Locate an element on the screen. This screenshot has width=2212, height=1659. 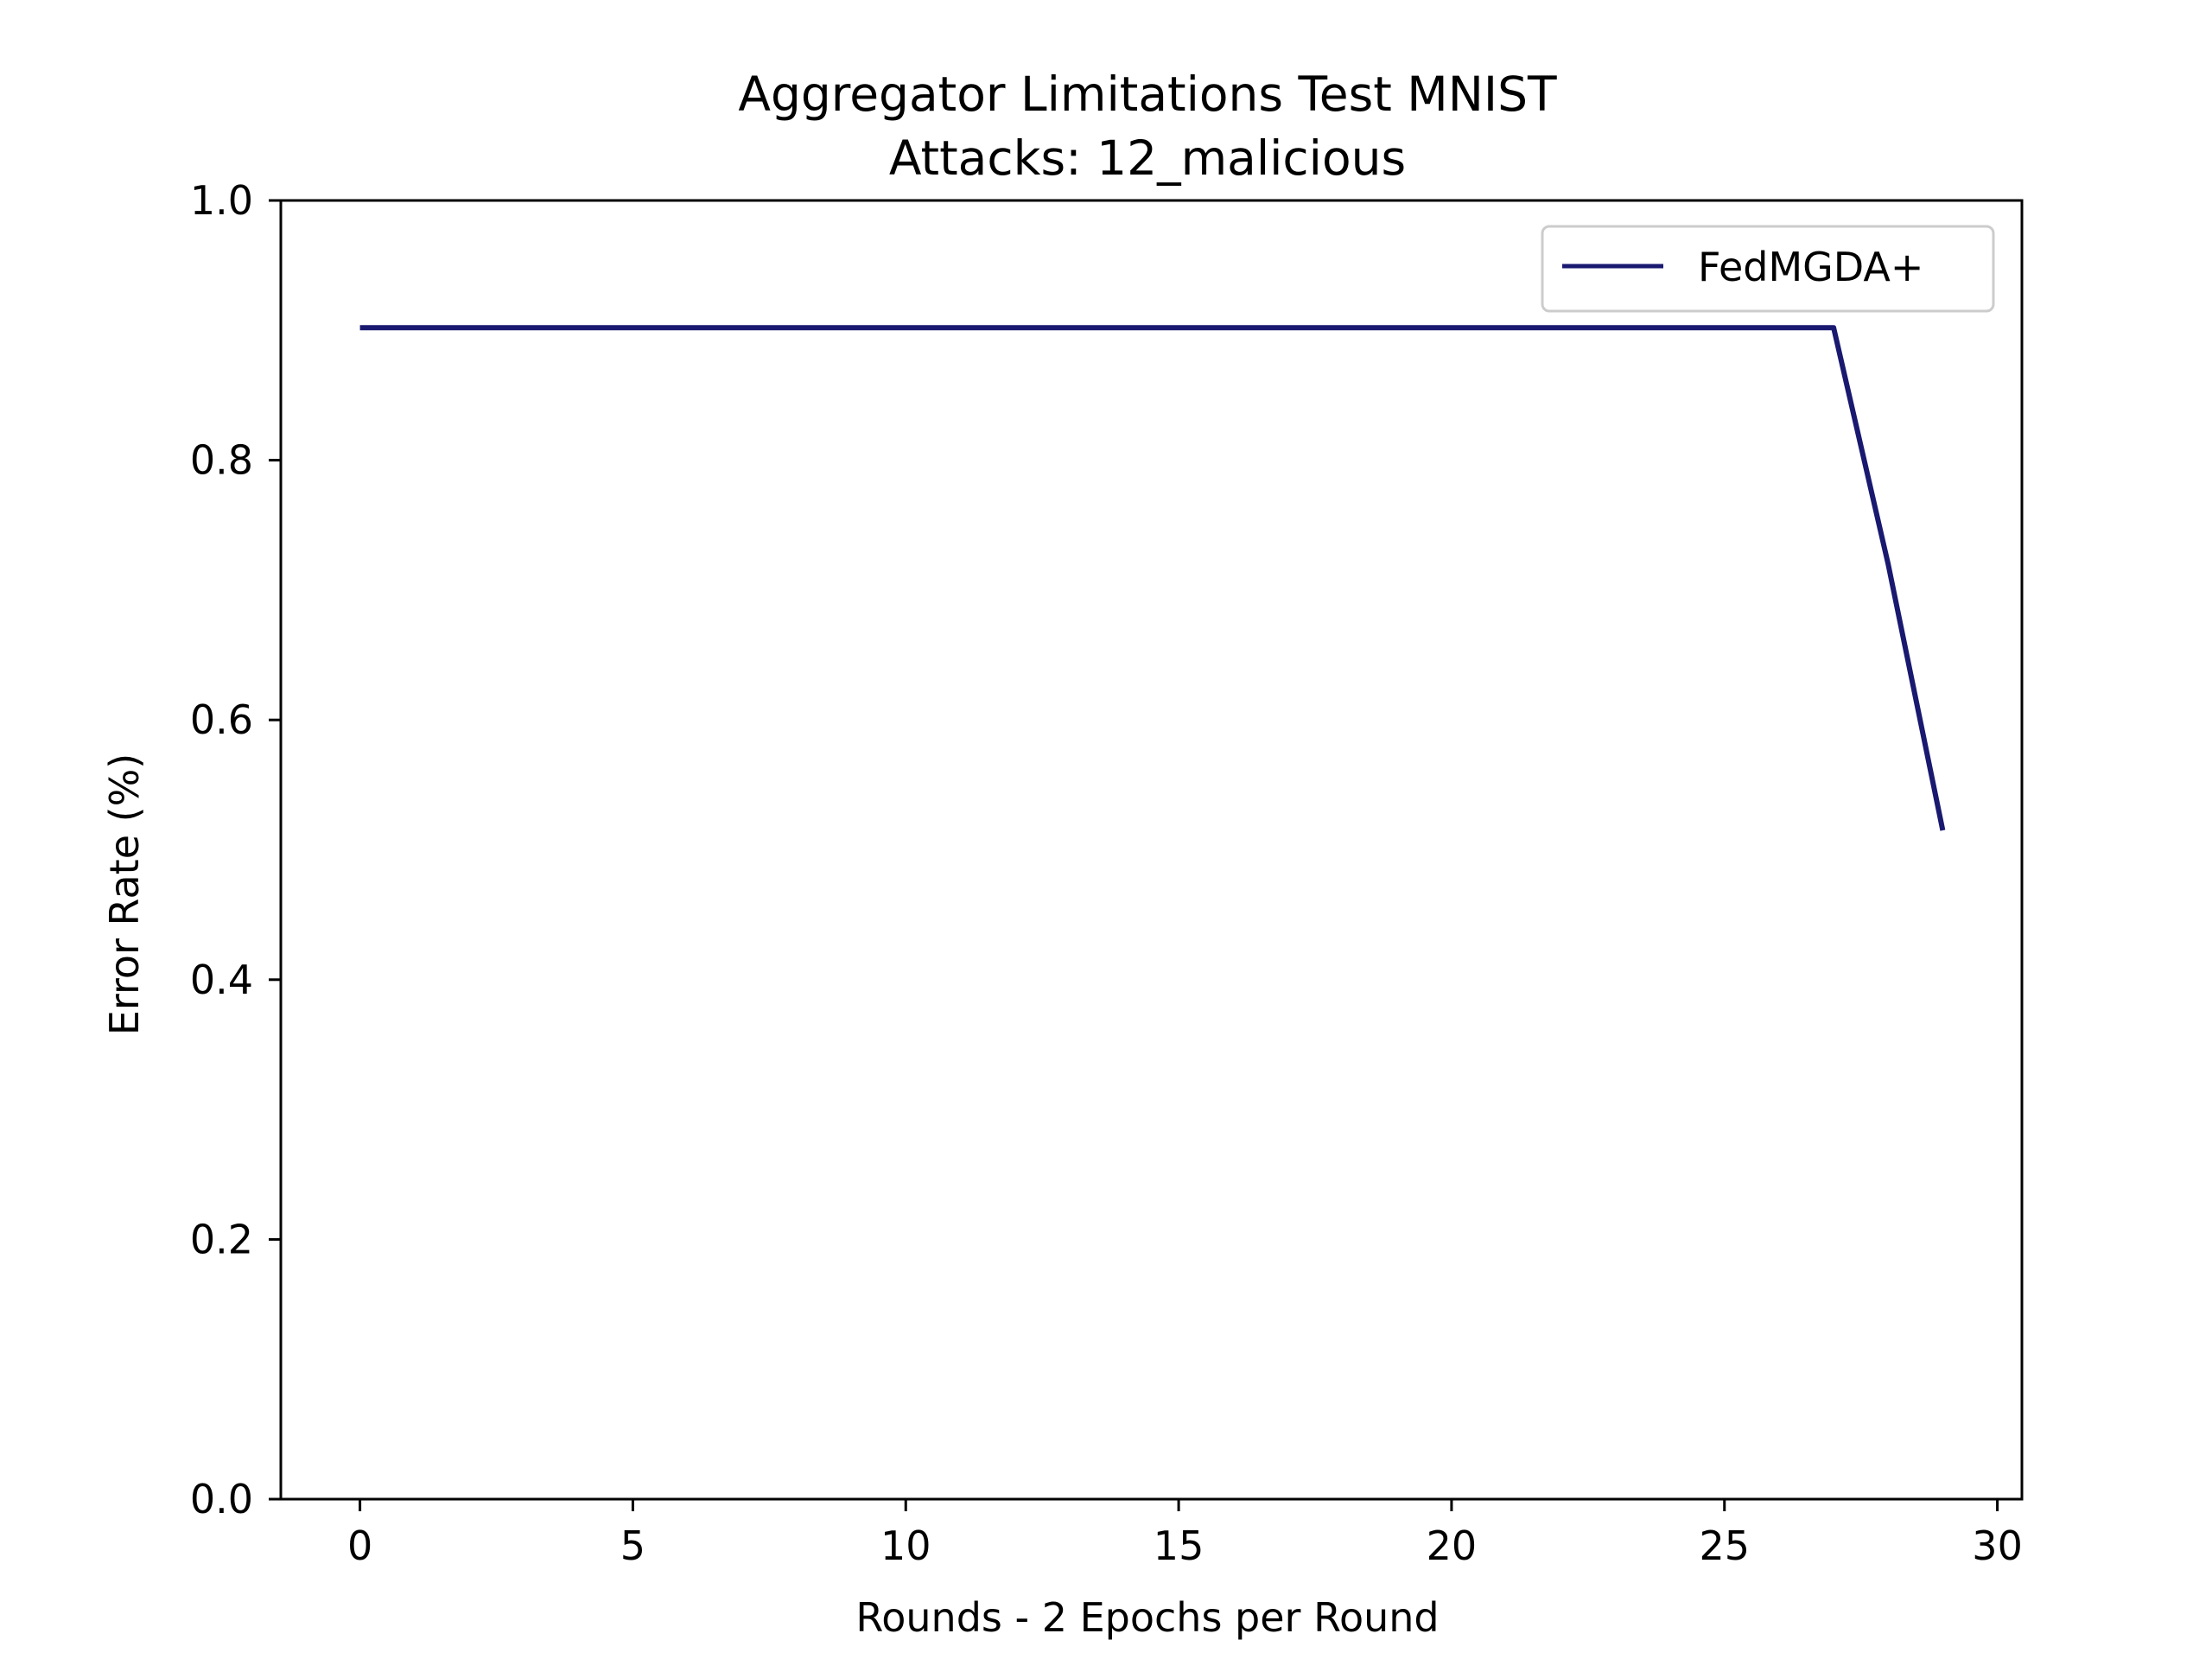
x-tick-label: 15 is located at coordinates (1179, 1545).